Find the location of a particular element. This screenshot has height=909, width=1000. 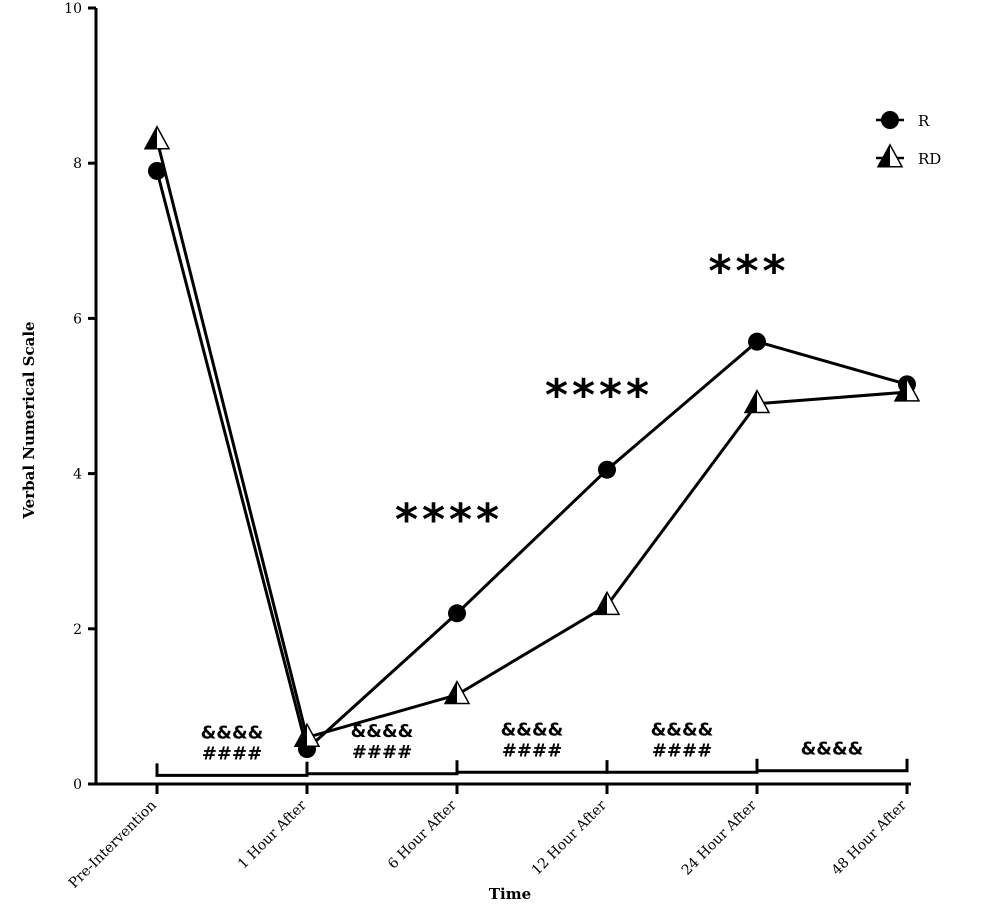

y-tick-label: 10 is located at coordinates (73, 9).